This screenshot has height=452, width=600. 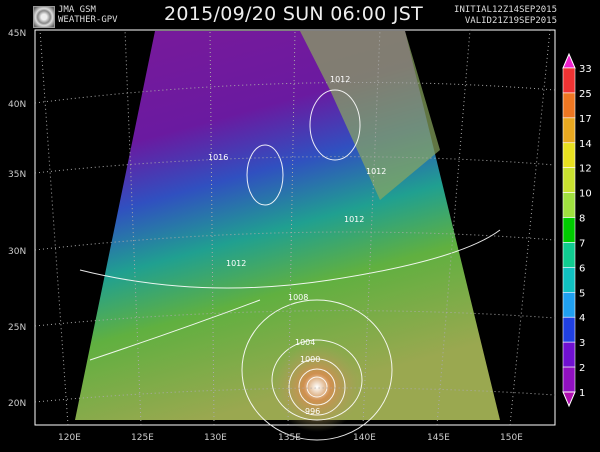 What do you see at coordinates (364, 438) in the screenshot?
I see `lon-label: 140E` at bounding box center [364, 438].